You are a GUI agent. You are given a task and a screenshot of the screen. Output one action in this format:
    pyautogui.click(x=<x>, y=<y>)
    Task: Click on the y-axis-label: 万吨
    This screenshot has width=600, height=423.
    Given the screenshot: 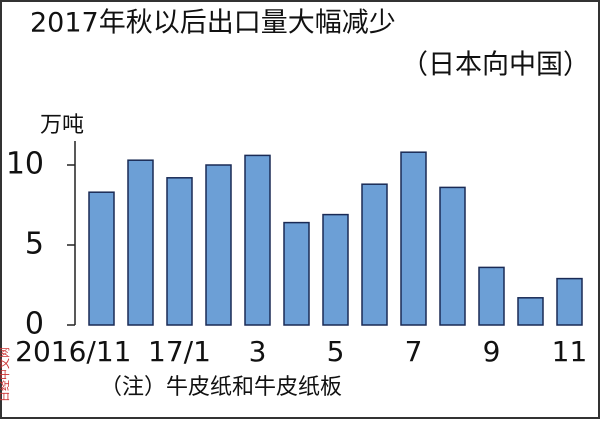 What is the action you would take?
    pyautogui.click(x=62, y=125)
    